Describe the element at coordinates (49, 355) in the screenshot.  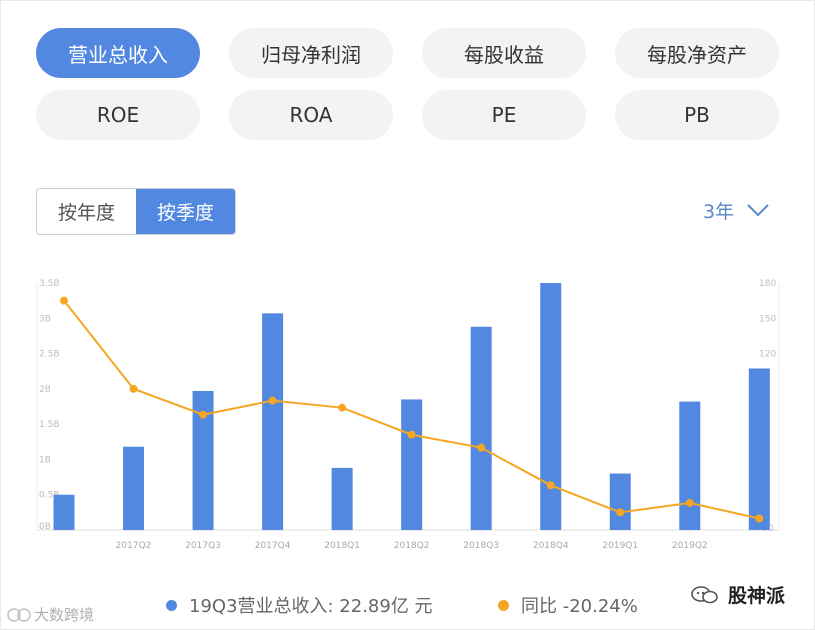
I see `y-left-tick-label: 2.5B` at that location.